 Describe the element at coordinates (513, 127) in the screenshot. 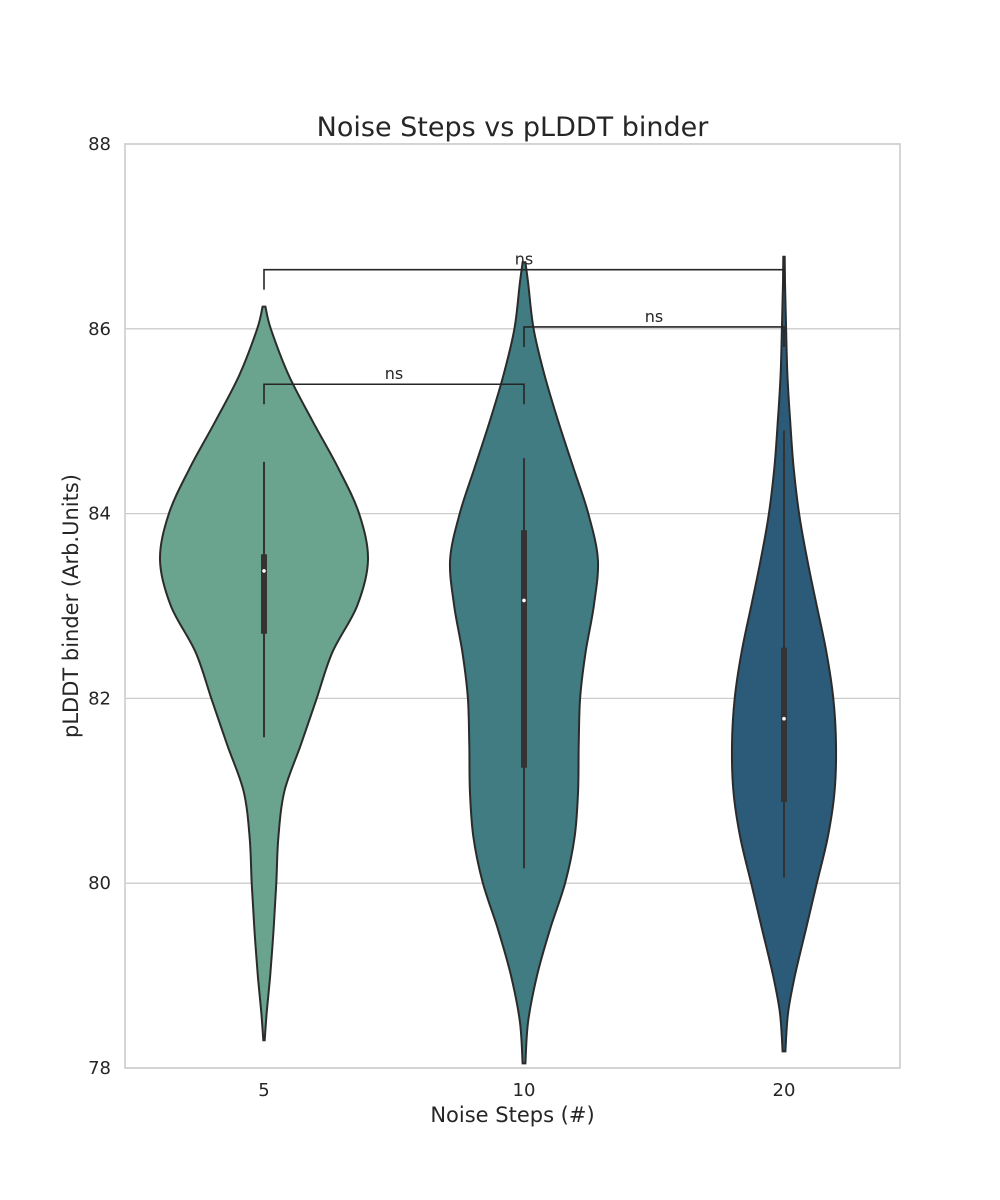

I see `chart-title: Noise Steps vs pLDDT binder` at that location.